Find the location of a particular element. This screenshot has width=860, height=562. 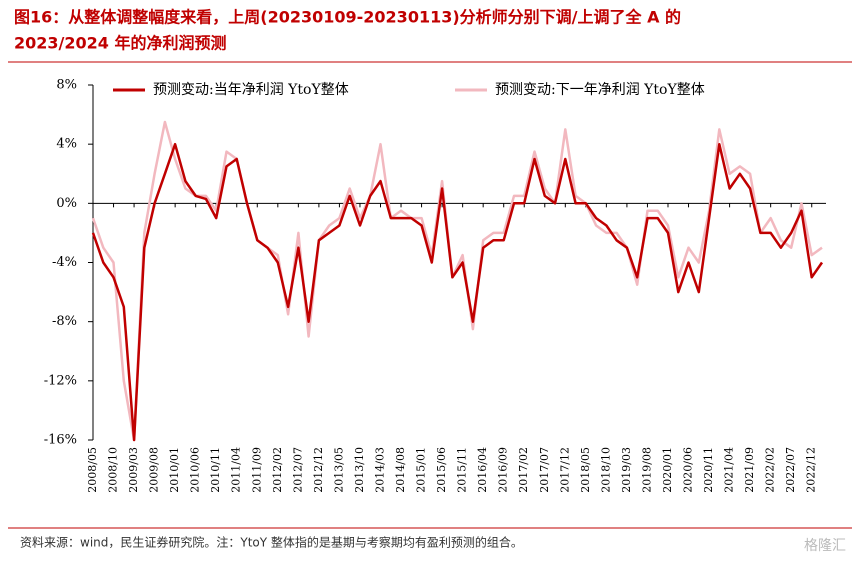

x-tick-label: 2018/10 is located at coordinates (605, 470).